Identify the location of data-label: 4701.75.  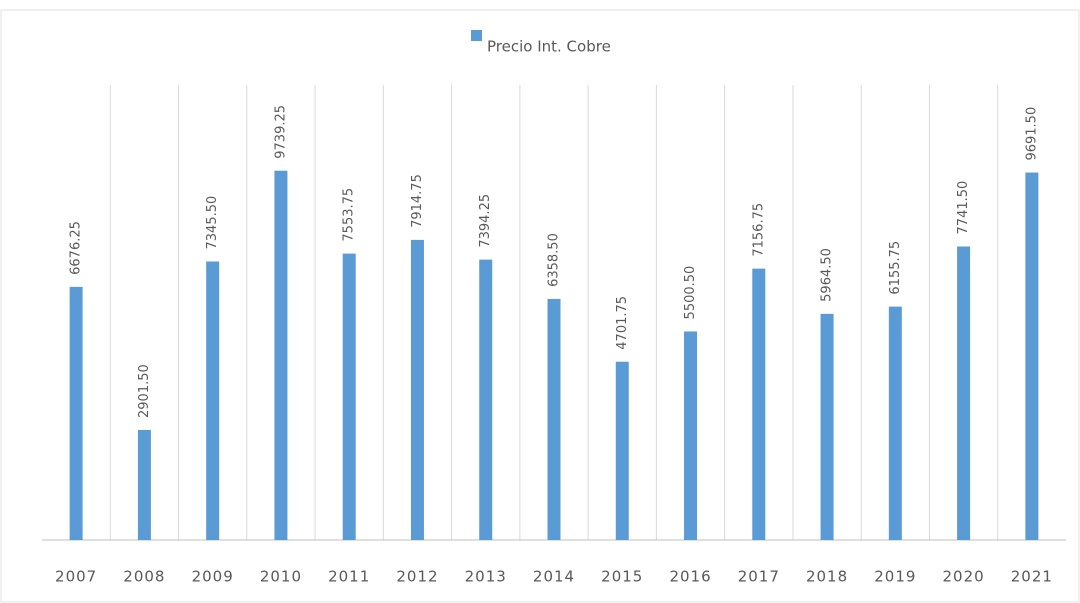
(622, 323).